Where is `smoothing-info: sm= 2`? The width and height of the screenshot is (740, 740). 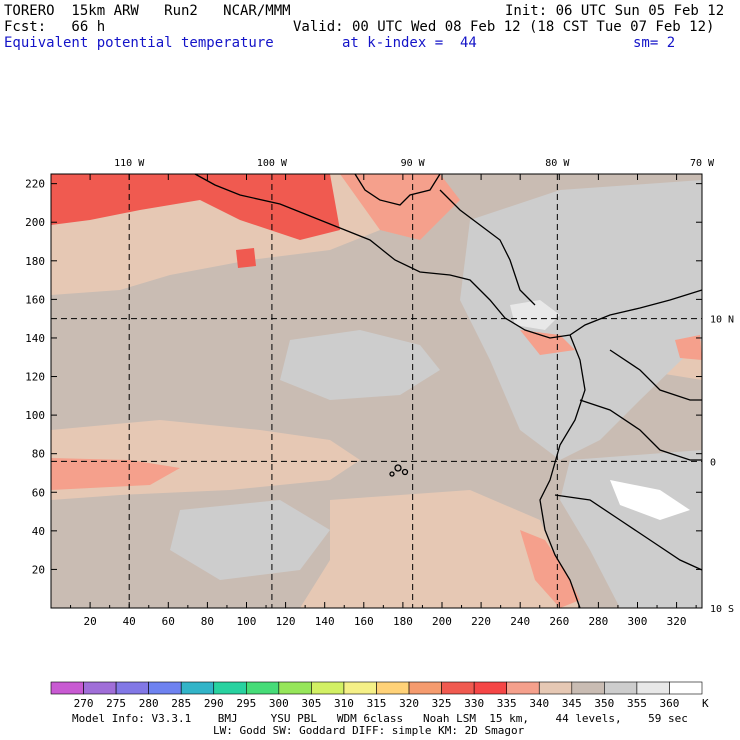
smoothing-info: sm= 2 is located at coordinates (654, 43).